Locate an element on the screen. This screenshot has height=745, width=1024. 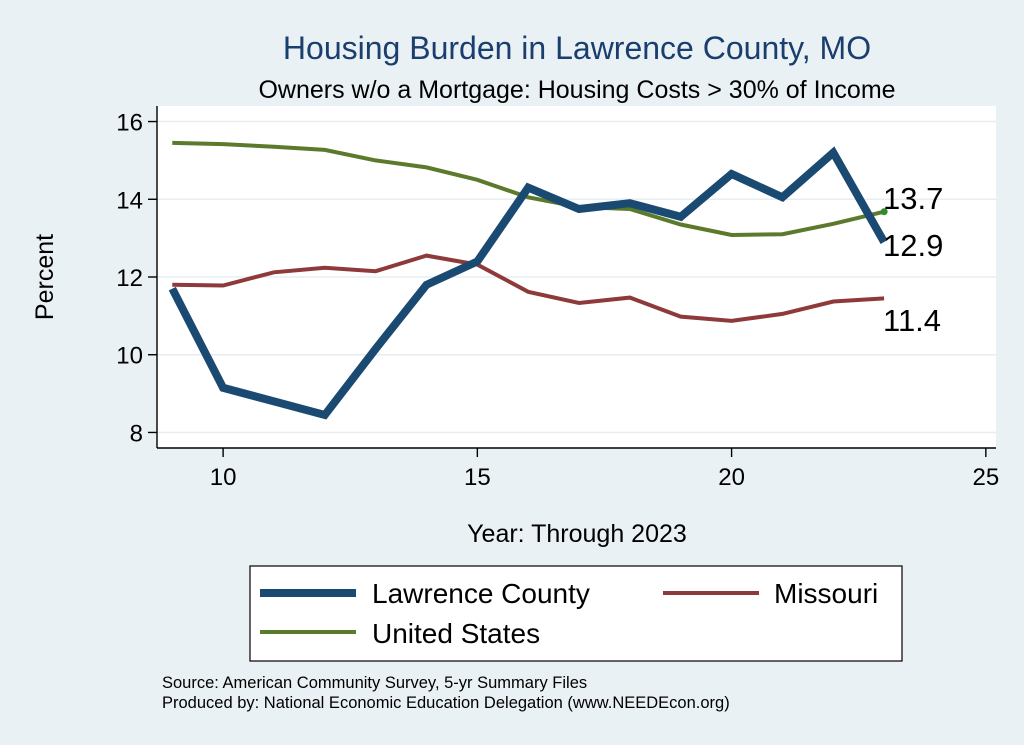
legend-label-united-states: United States is located at coordinates (456, 633).